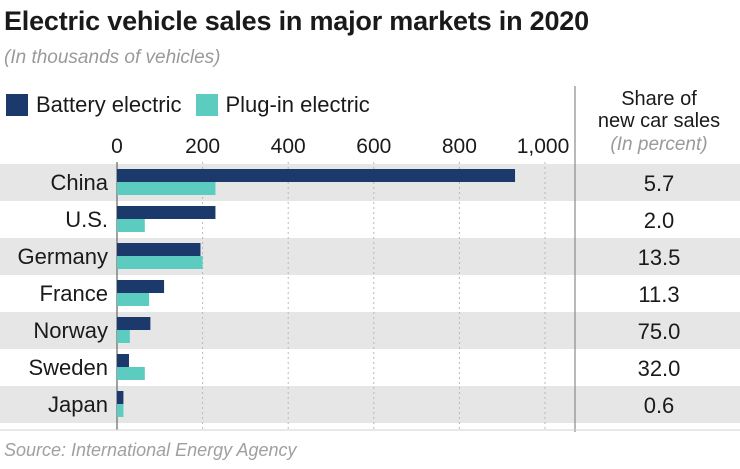  What do you see at coordinates (659, 144) in the screenshot?
I see `share-column-unit: (In percent)` at bounding box center [659, 144].